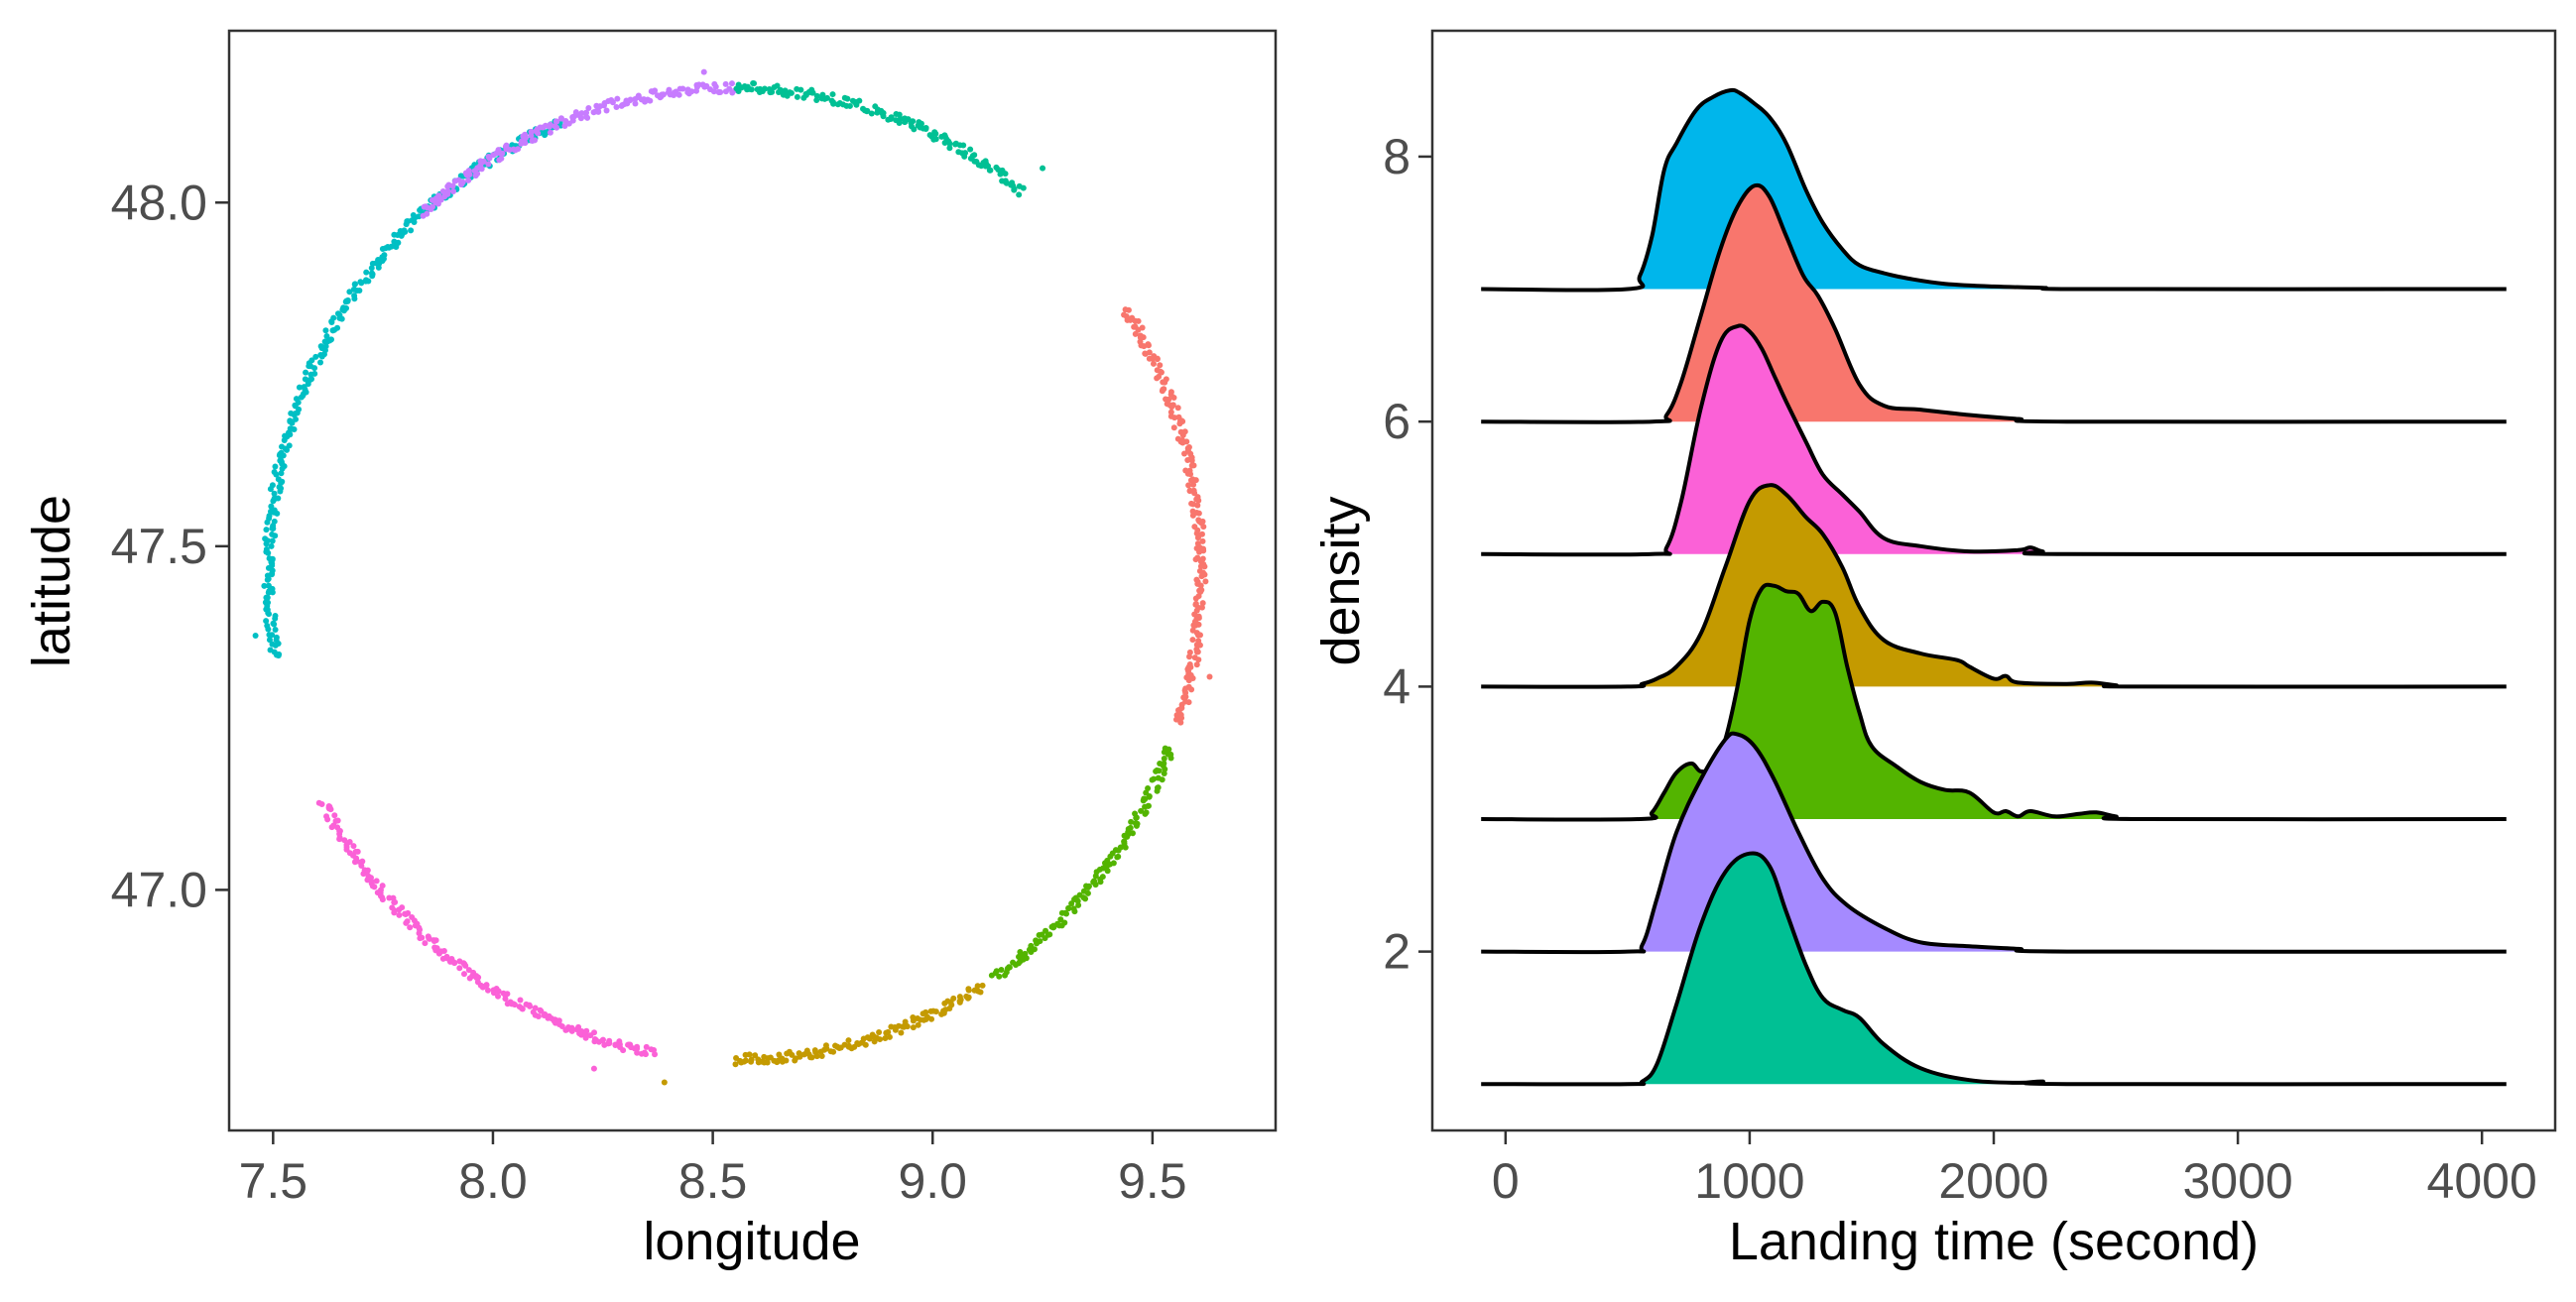 This screenshot has width=2576, height=1302. What do you see at coordinates (1993, 1181) in the screenshot?
I see `ridge-x-tick-label: 2000` at bounding box center [1993, 1181].